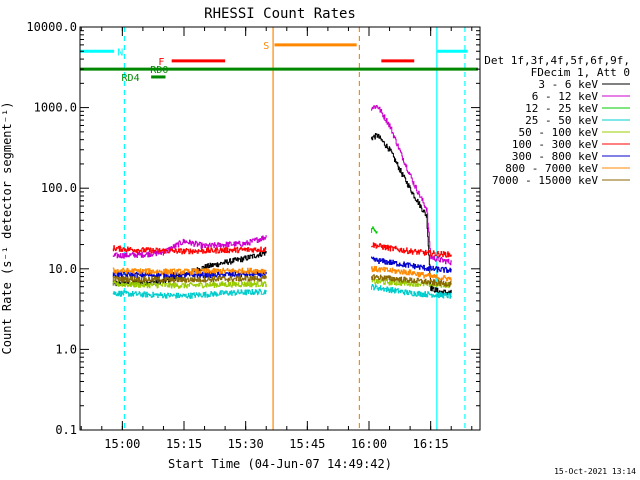  I want to click on x-tick-label-4: 16:00, so click(369, 444).